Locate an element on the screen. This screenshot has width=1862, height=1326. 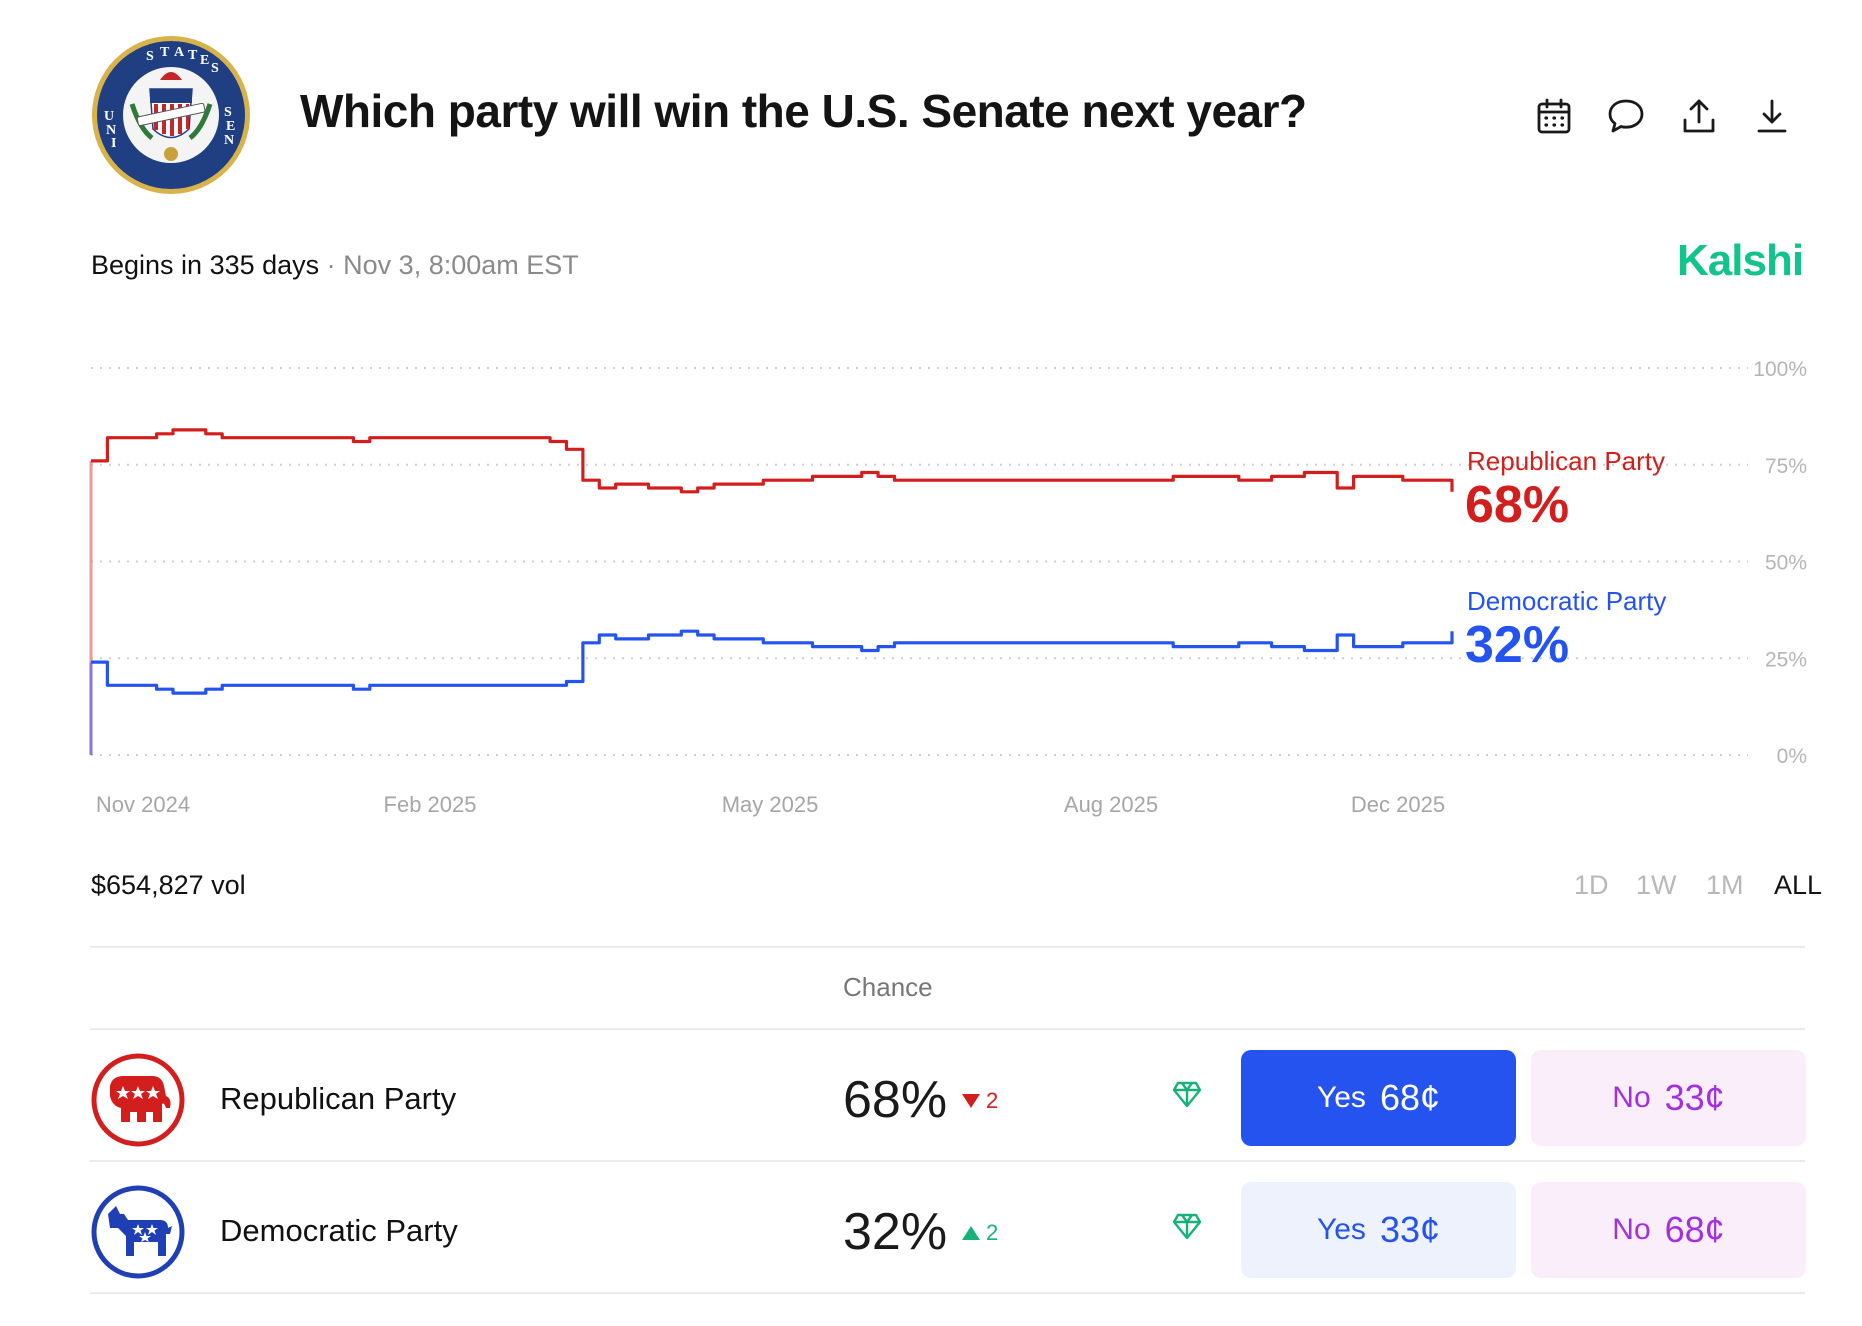
x-tick-label: Nov 2024 is located at coordinates (143, 804).